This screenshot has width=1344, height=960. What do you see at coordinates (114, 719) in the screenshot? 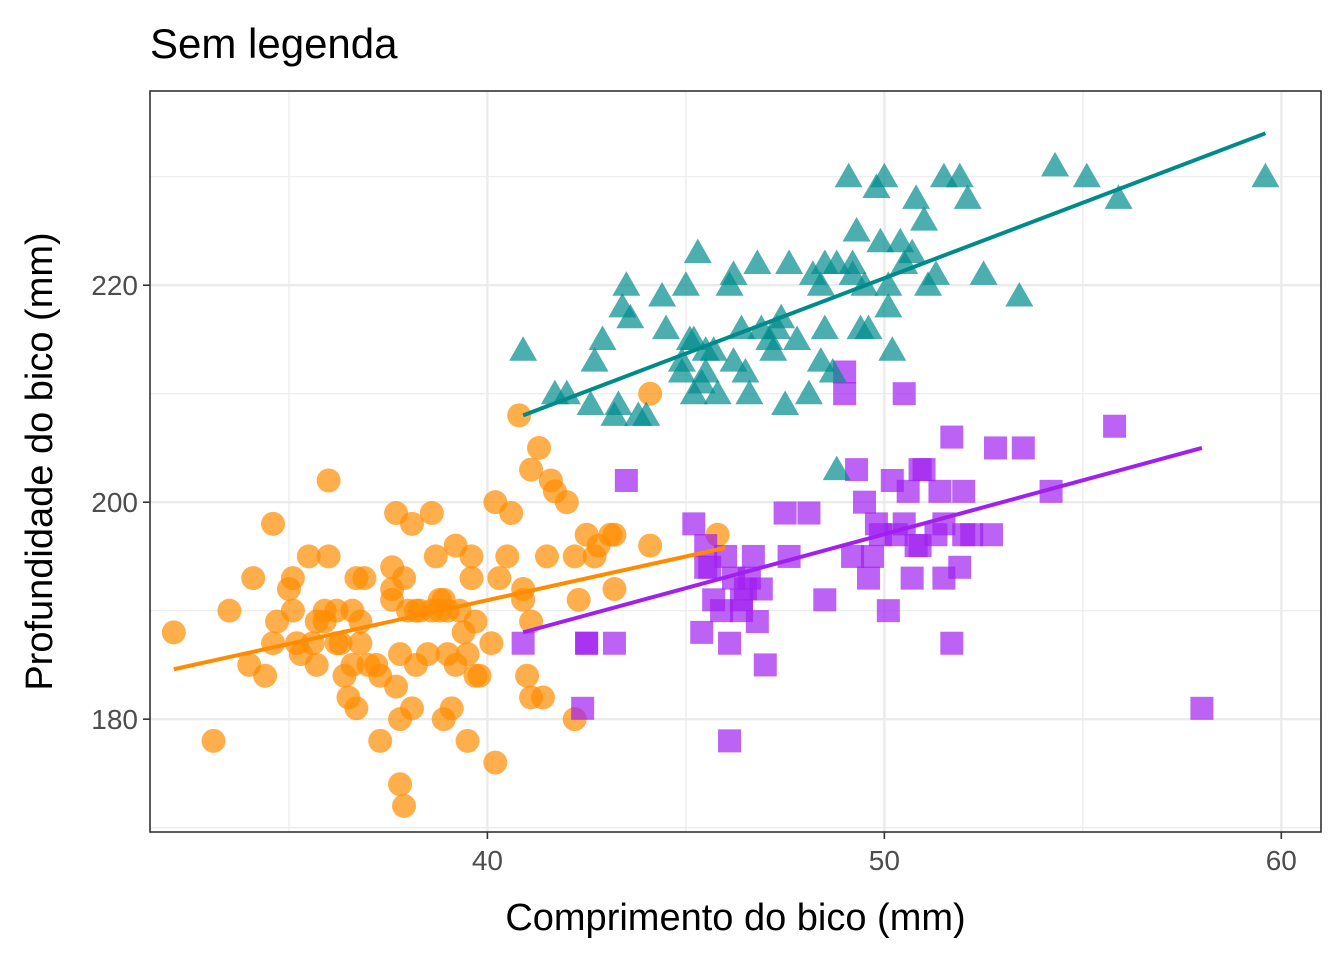
I see `y-tick-label: 180` at bounding box center [114, 719].